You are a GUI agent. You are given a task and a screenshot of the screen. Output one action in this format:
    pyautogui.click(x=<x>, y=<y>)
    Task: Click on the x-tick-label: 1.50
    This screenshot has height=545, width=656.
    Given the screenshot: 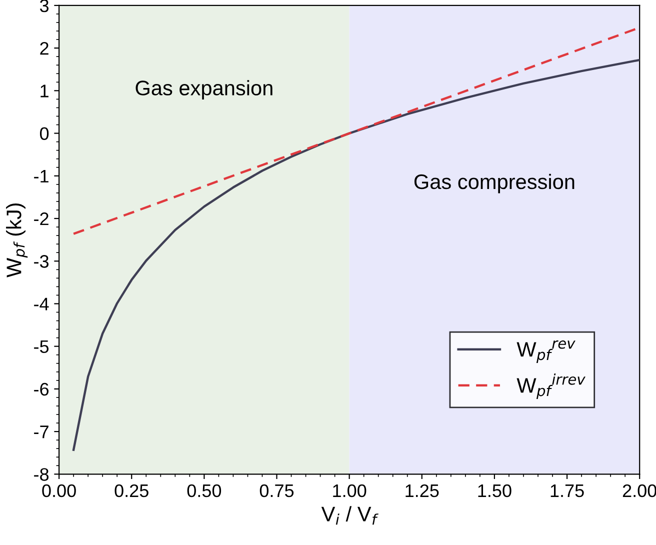 What is the action you would take?
    pyautogui.click(x=495, y=491)
    